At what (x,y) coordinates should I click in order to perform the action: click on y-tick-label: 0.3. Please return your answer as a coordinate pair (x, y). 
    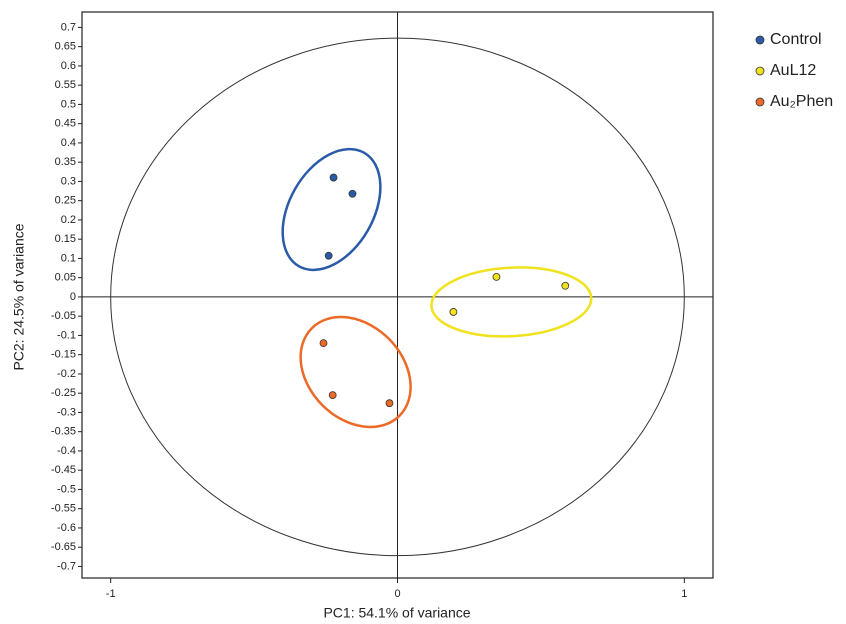
    Looking at the image, I should click on (68, 181).